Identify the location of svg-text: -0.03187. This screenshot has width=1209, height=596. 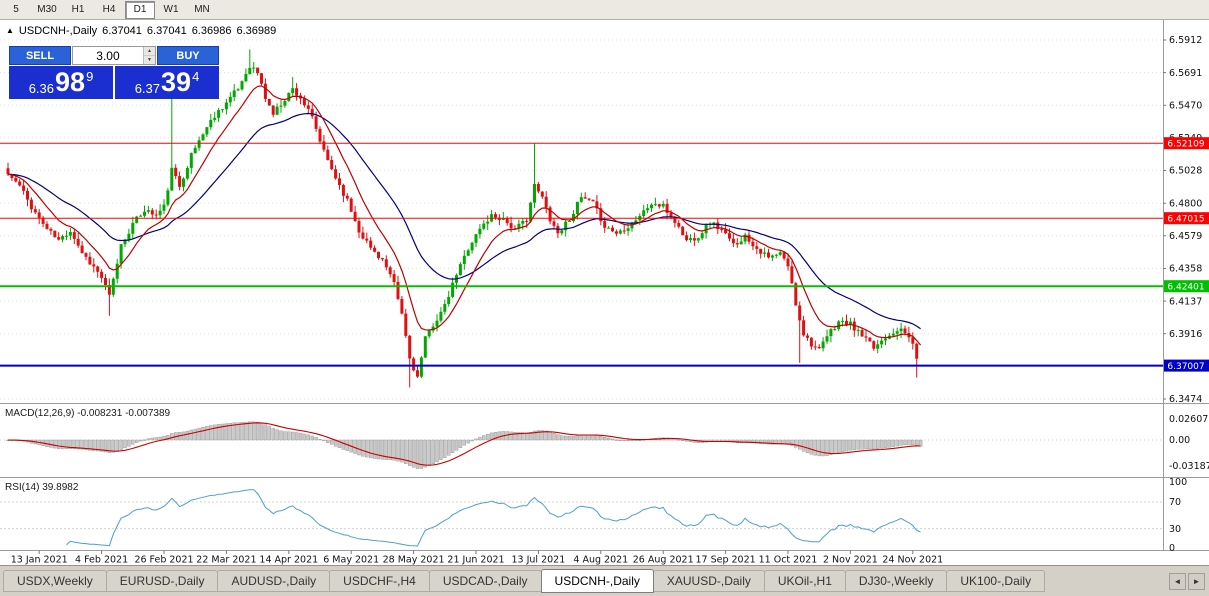
(1189, 466).